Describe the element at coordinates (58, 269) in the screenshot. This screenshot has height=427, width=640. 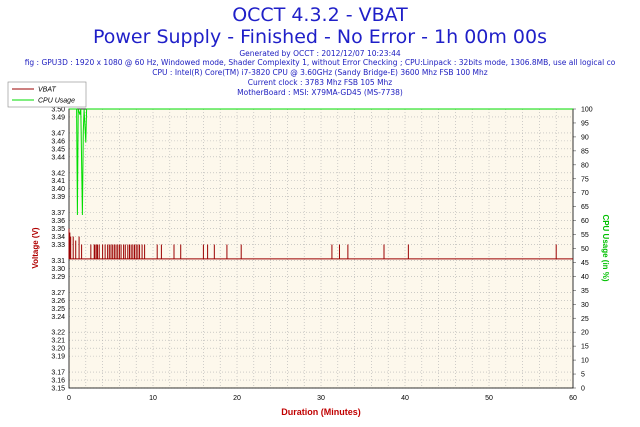
I see `y-tick-label: 3.30` at that location.